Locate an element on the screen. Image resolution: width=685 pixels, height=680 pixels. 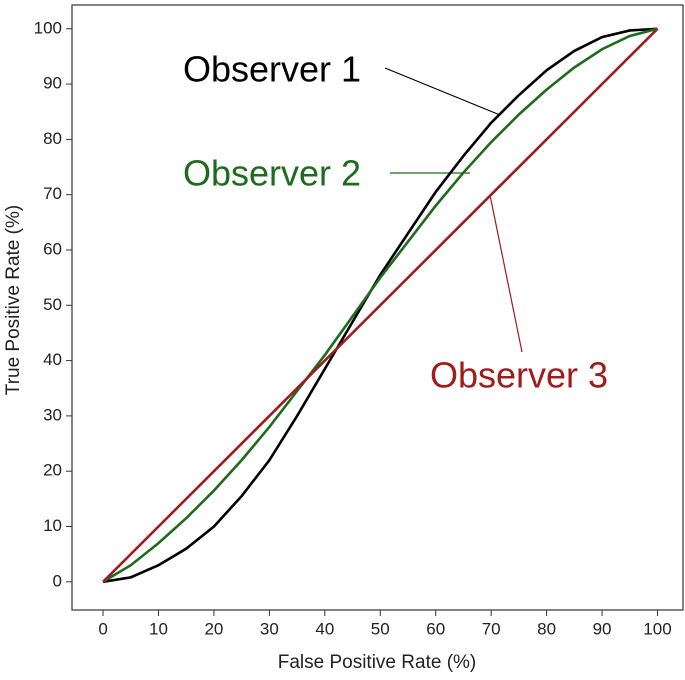
x-tick-label: 80 is located at coordinates (546, 628).